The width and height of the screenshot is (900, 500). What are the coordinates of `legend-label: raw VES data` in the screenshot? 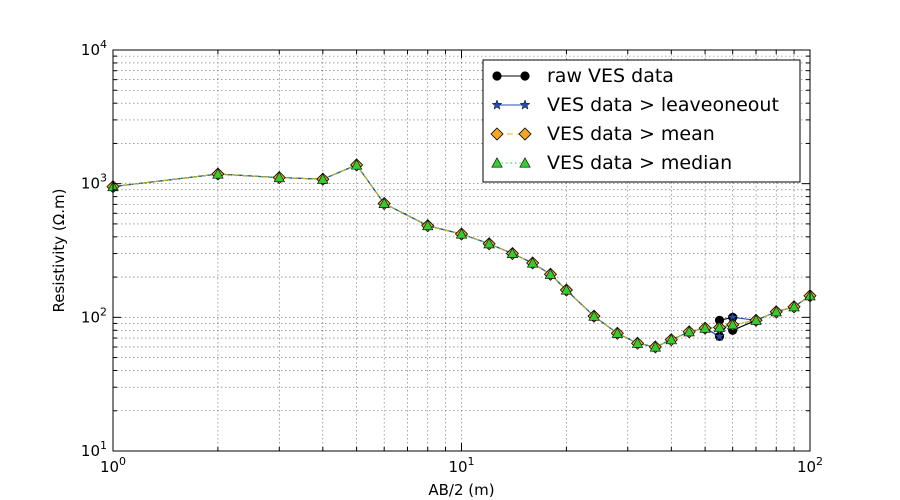 It's located at (610, 76).